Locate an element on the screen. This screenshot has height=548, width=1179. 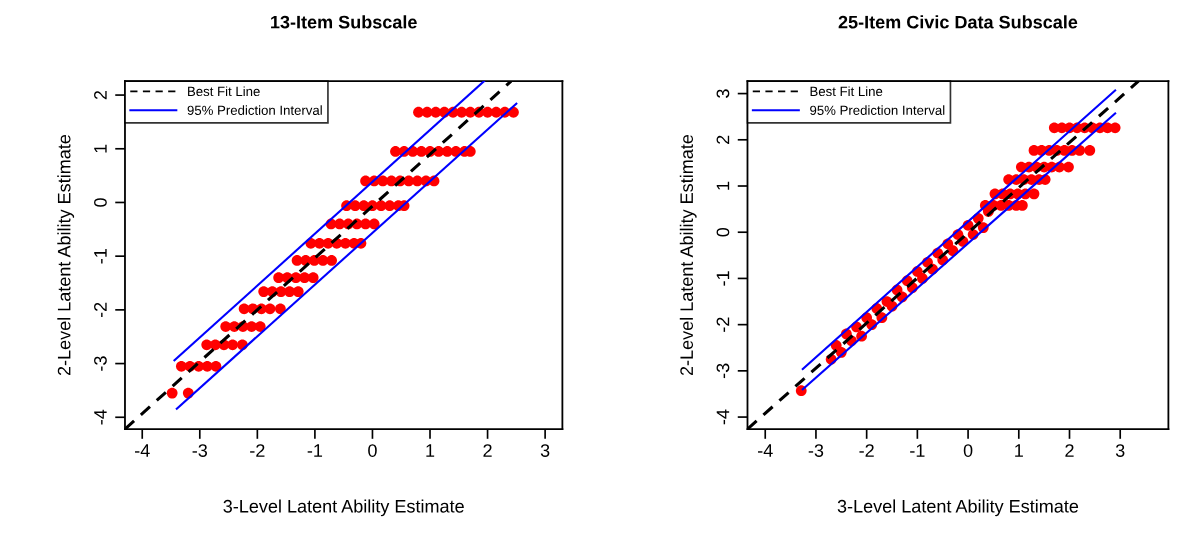
chart-title: 13-Item Subscale is located at coordinates (344, 22).